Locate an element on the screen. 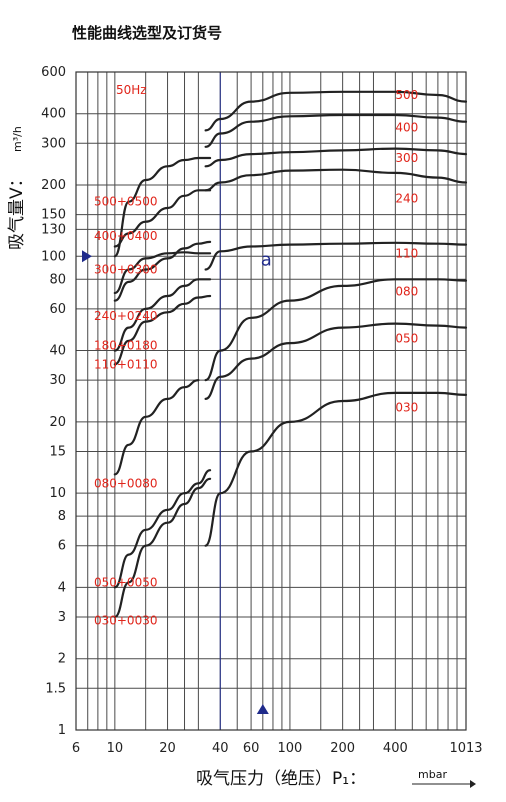  series-left-label: 500+0500 is located at coordinates (125, 202).